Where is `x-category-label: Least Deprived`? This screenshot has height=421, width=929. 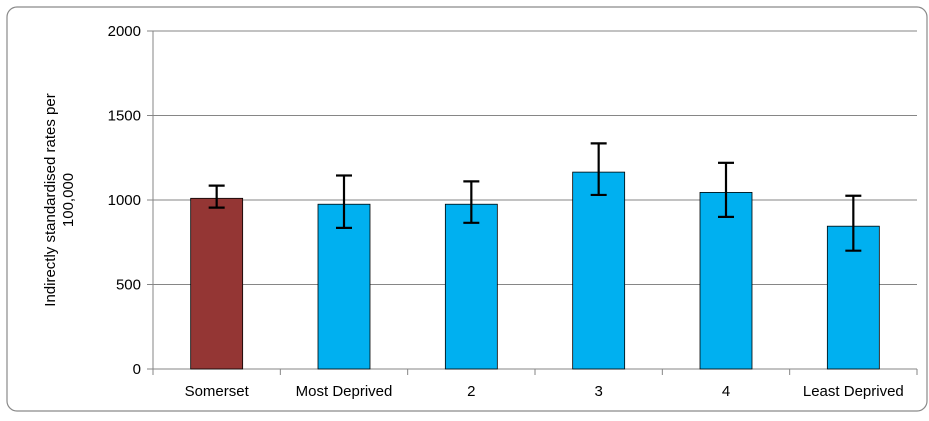 x-category-label: Least Deprived is located at coordinates (853, 391).